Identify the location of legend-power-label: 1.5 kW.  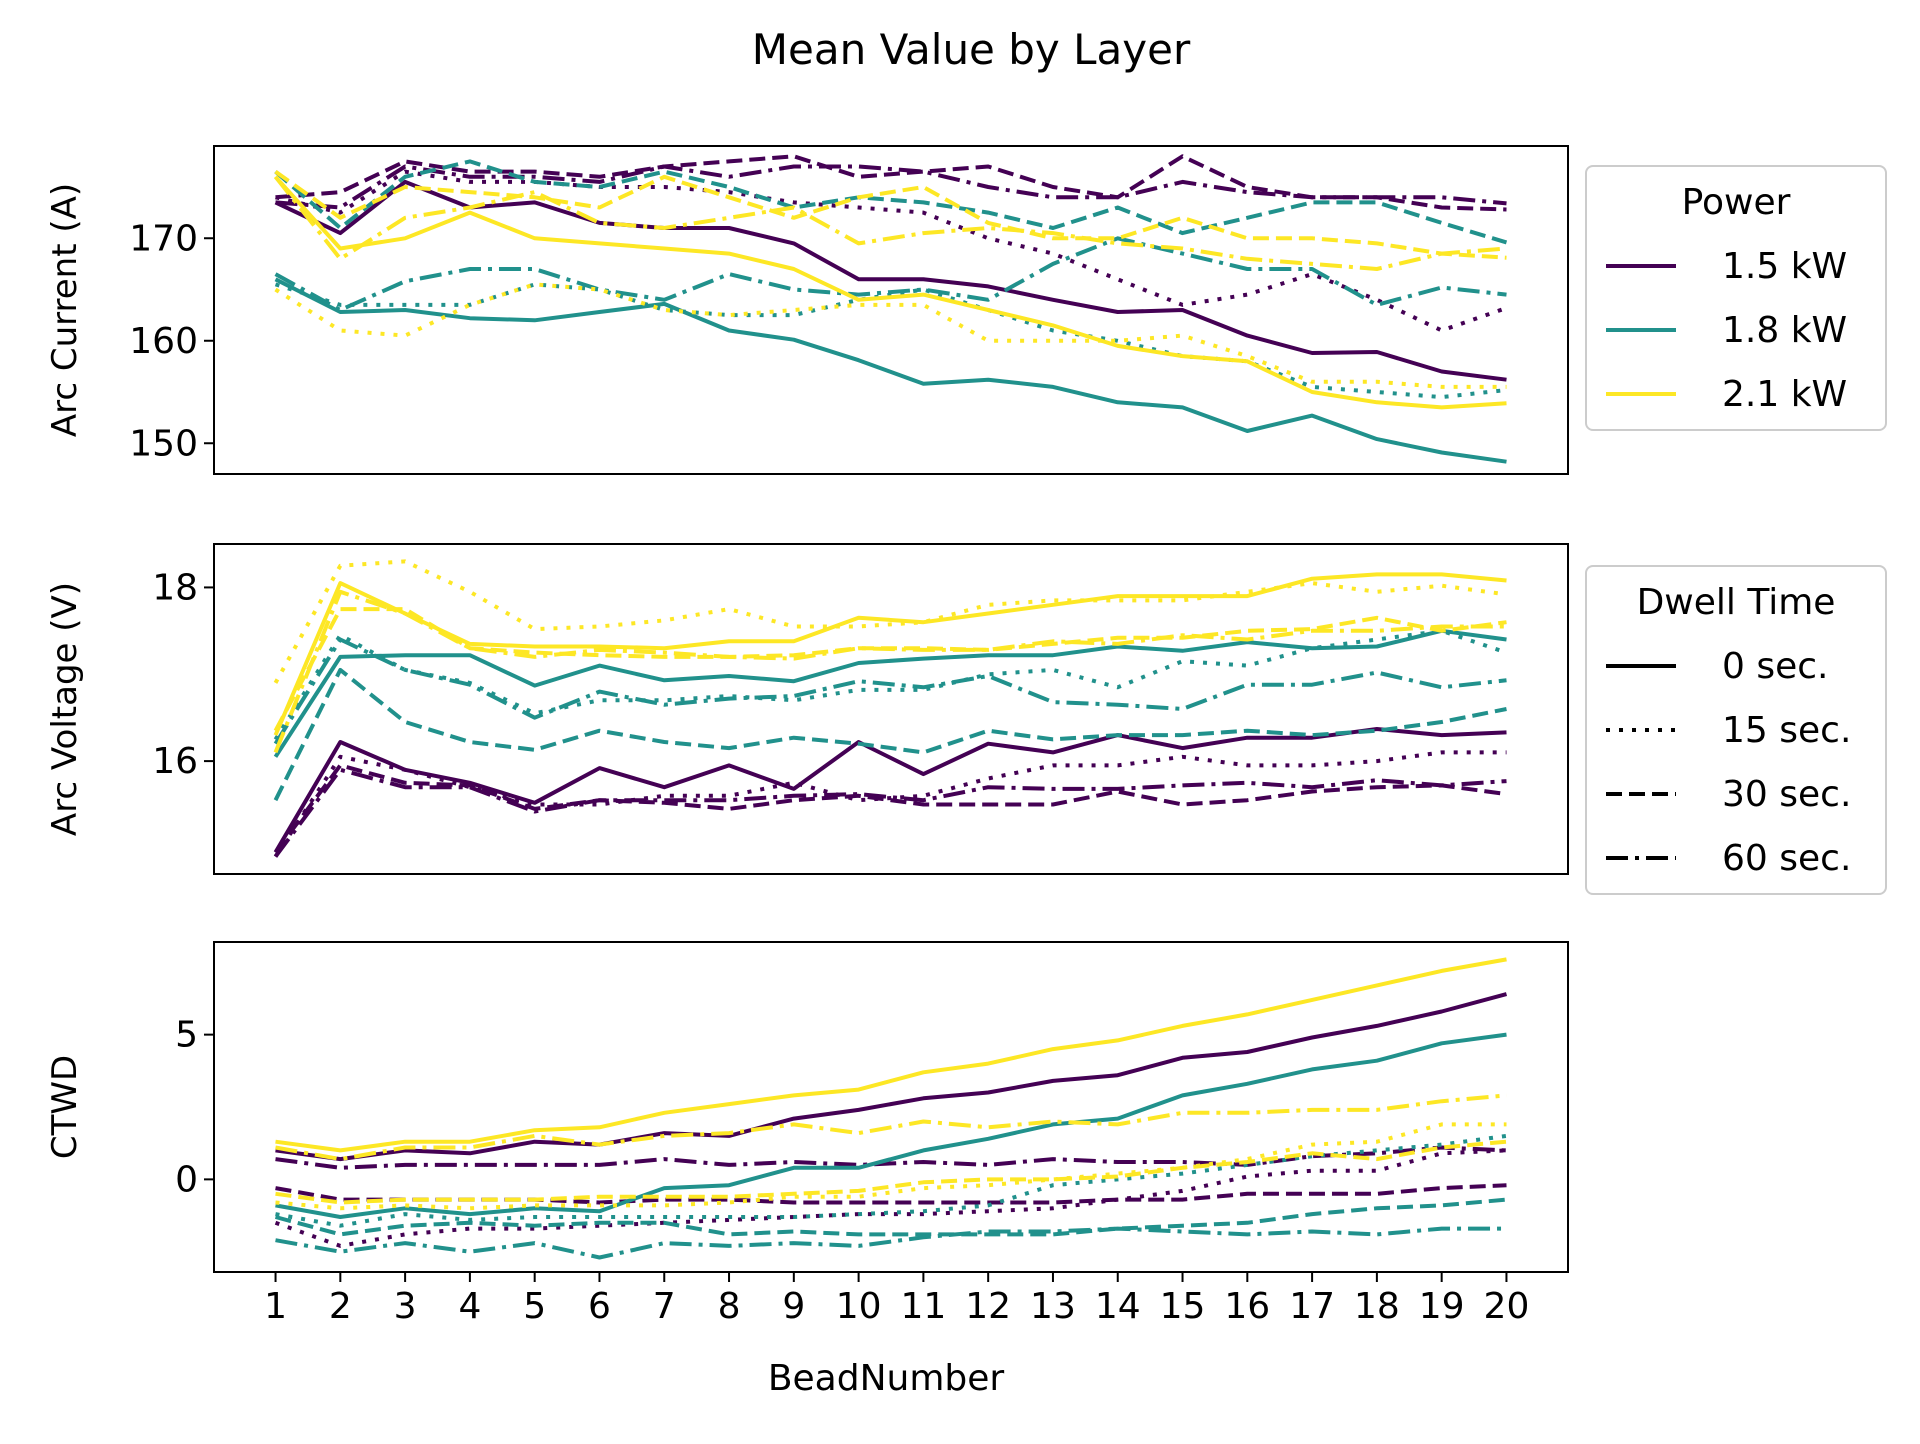
(1784, 266).